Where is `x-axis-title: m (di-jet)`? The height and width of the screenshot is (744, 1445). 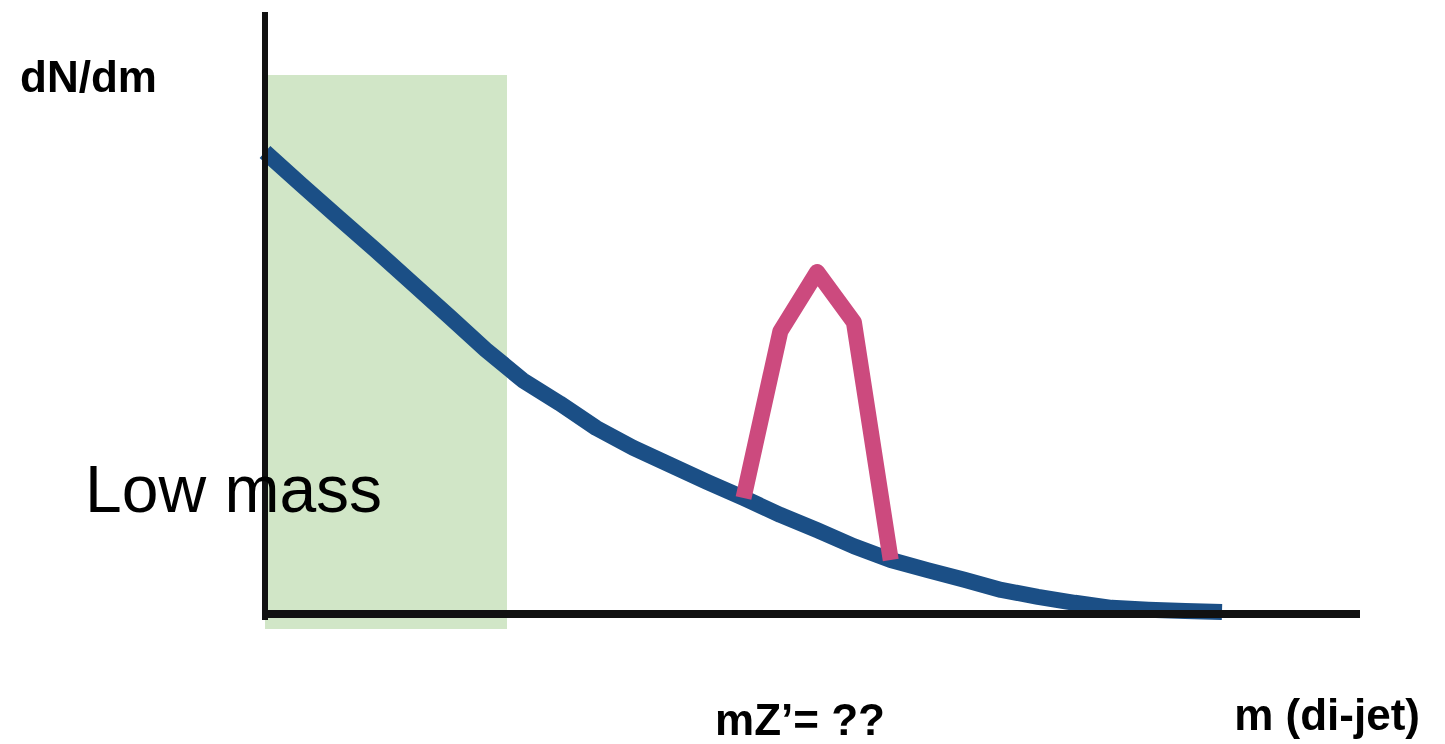 x-axis-title: m (di-jet) is located at coordinates (1327, 714).